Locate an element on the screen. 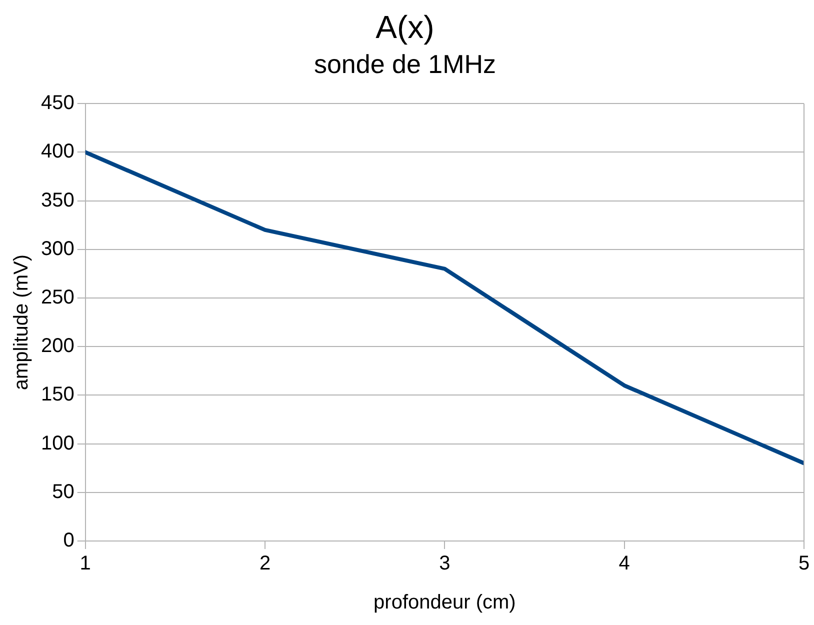 The image size is (814, 625). y-tick-label: 0 is located at coordinates (68, 541).